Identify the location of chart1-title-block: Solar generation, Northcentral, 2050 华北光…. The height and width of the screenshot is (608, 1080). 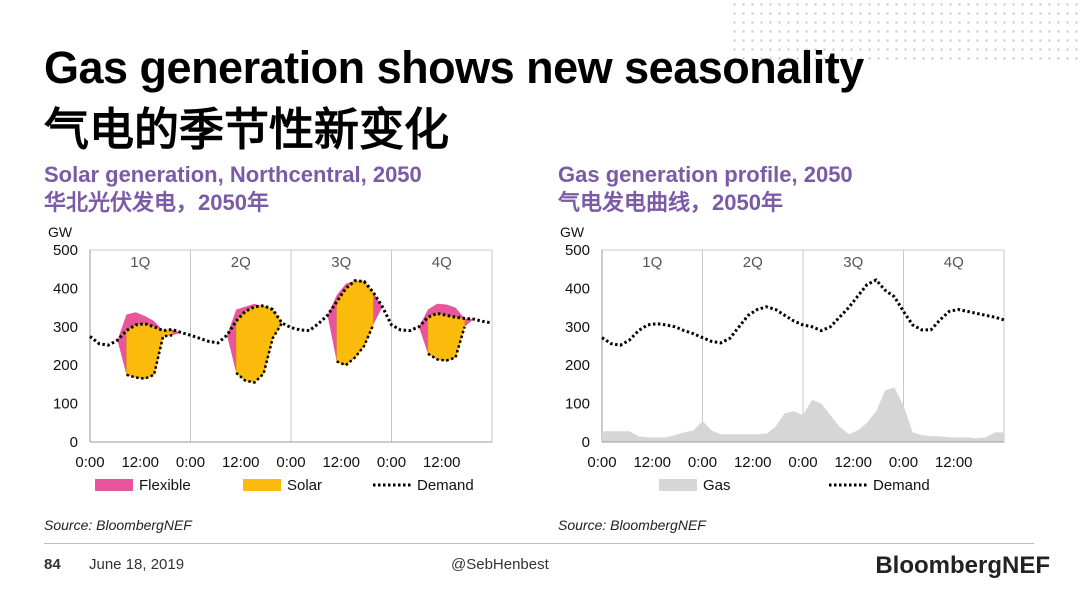
(233, 189).